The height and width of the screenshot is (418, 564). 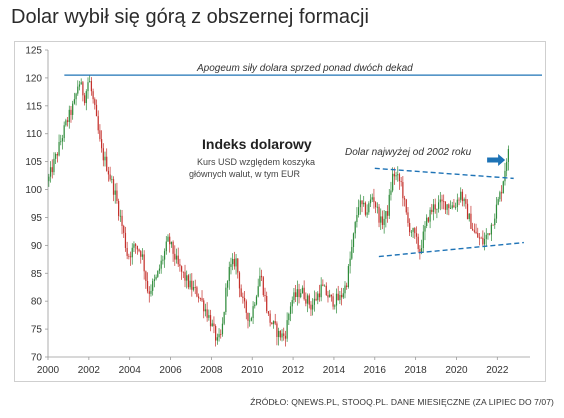 What do you see at coordinates (33, 78) in the screenshot?
I see `y-tick-label: 120` at bounding box center [33, 78].